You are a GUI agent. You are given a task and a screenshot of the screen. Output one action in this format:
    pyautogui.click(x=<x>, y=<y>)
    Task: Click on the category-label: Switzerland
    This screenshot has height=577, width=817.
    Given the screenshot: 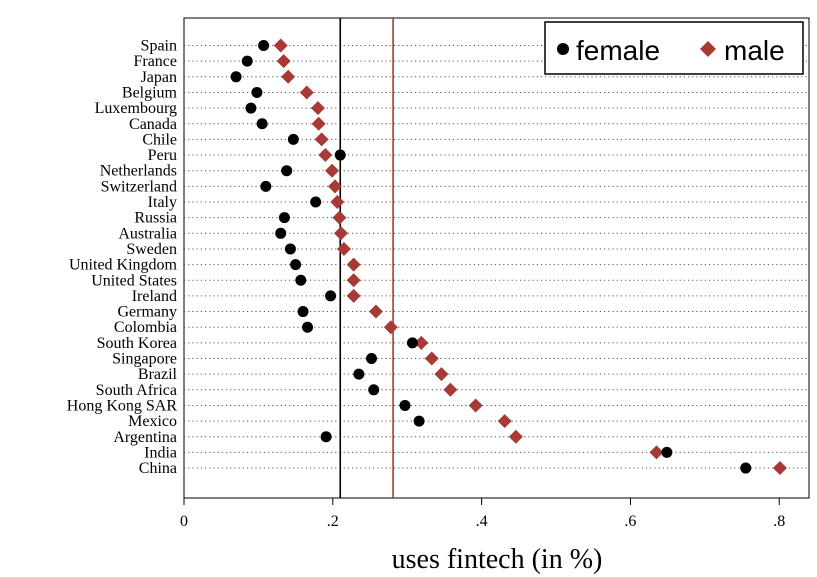 What is the action you would take?
    pyautogui.click(x=139, y=186)
    